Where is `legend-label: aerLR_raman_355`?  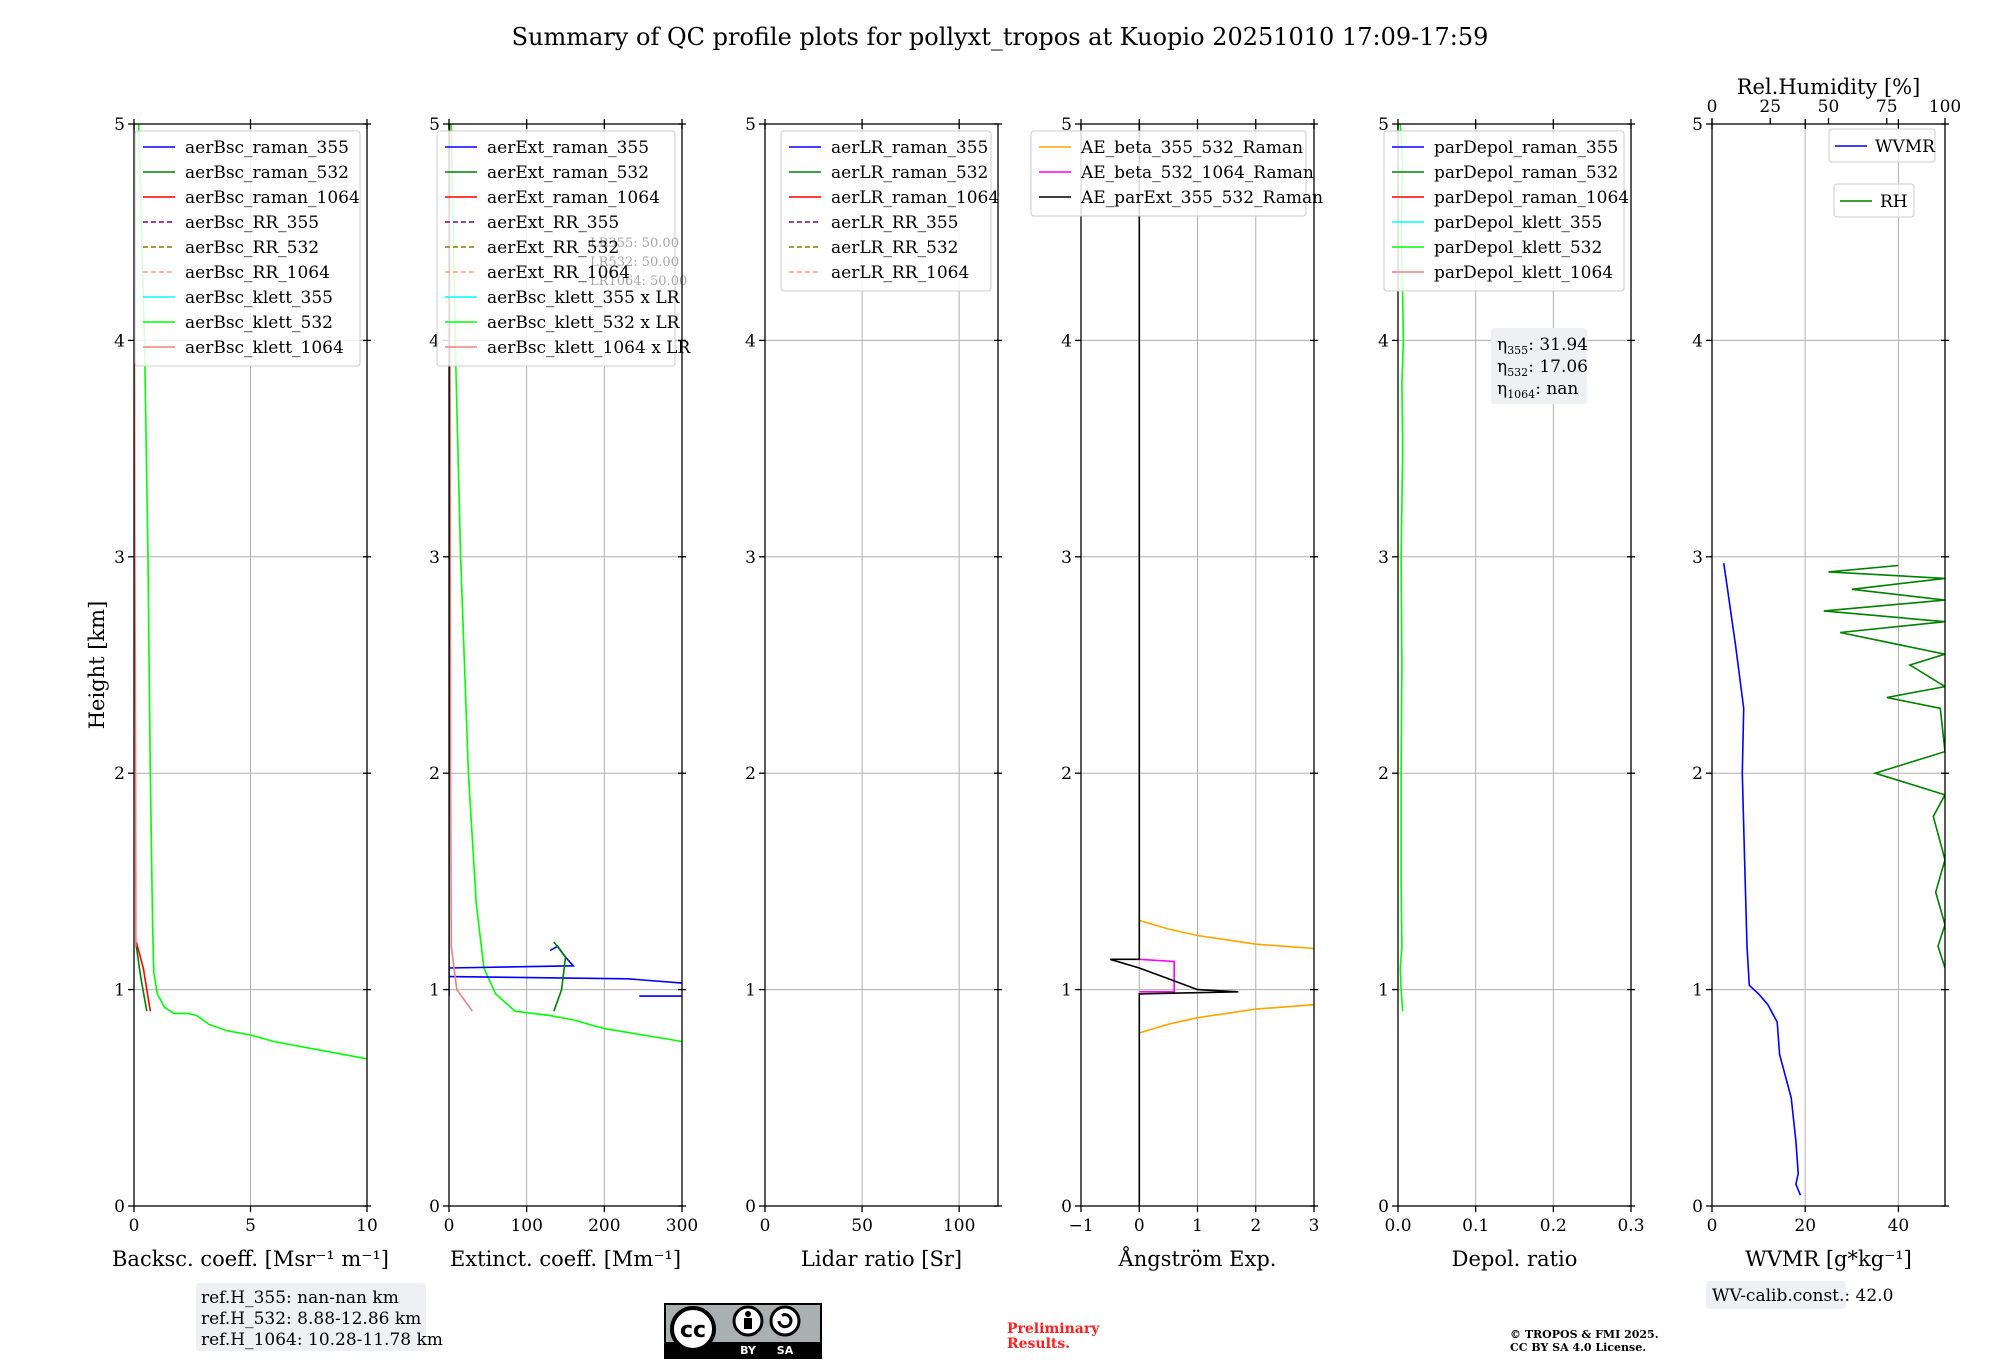 legend-label: aerLR_raman_355 is located at coordinates (909, 148).